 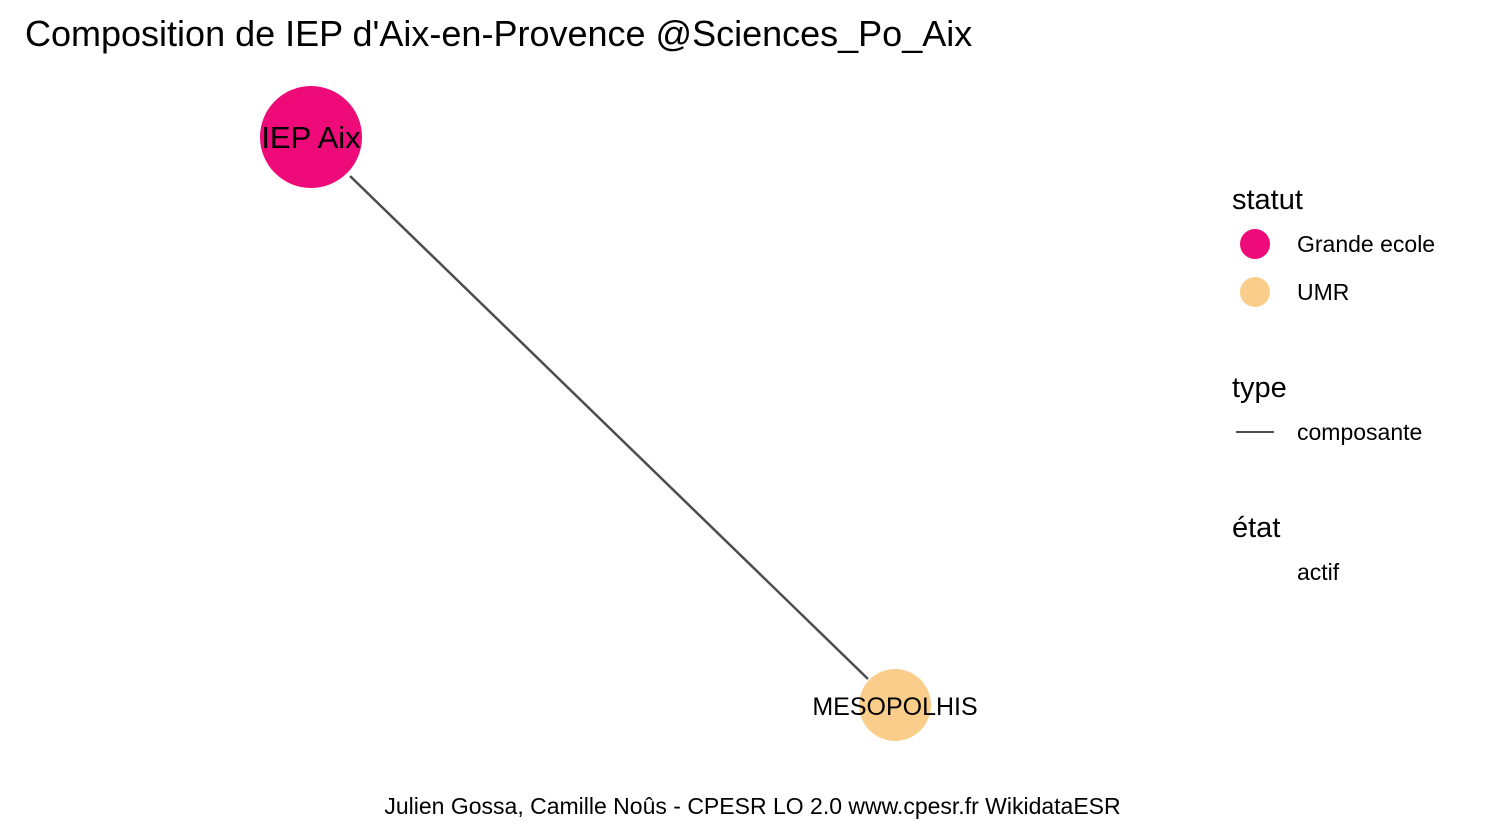 I want to click on node-label-iep-aix: IEP Aix, so click(x=311, y=137).